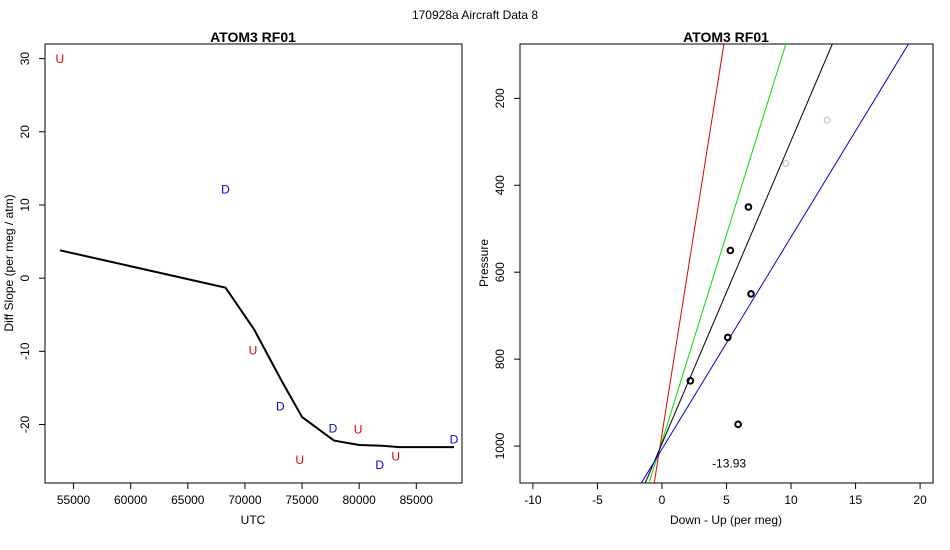 The width and height of the screenshot is (950, 550). What do you see at coordinates (500, 185) in the screenshot?
I see `y-tick-label: 400` at bounding box center [500, 185].